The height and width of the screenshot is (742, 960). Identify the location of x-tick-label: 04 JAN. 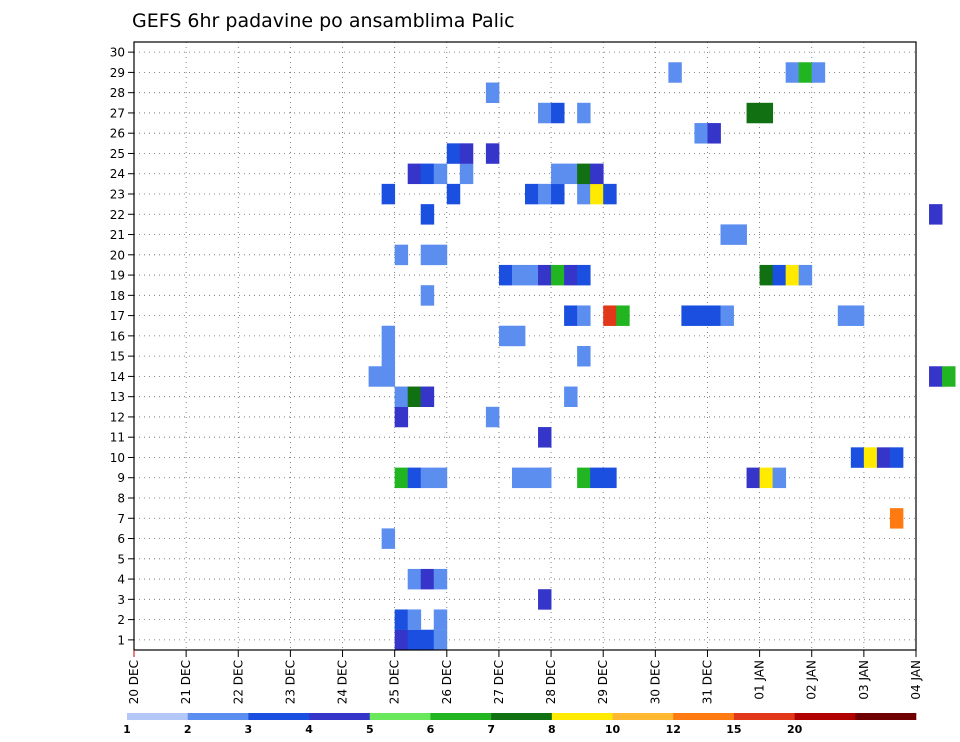
(916, 680).